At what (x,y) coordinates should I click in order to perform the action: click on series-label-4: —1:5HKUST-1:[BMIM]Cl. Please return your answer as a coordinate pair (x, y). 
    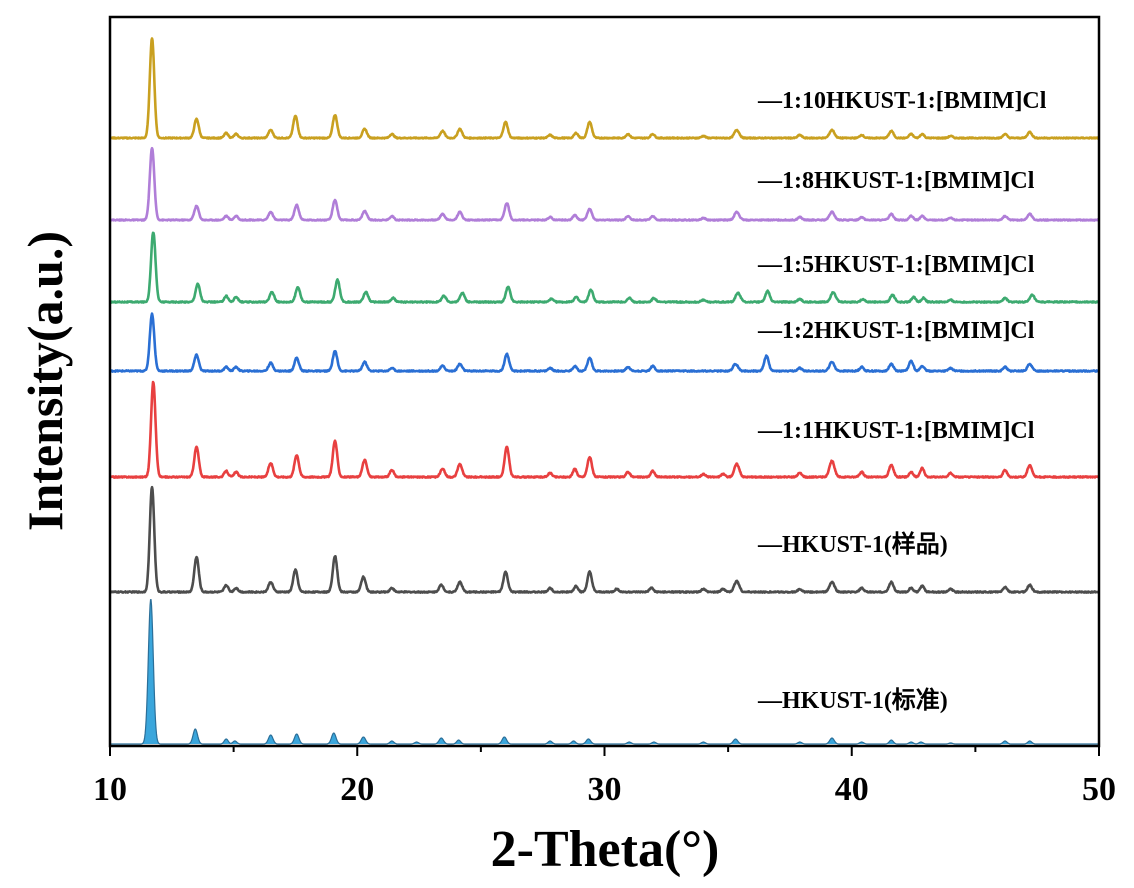
    Looking at the image, I should click on (896, 265).